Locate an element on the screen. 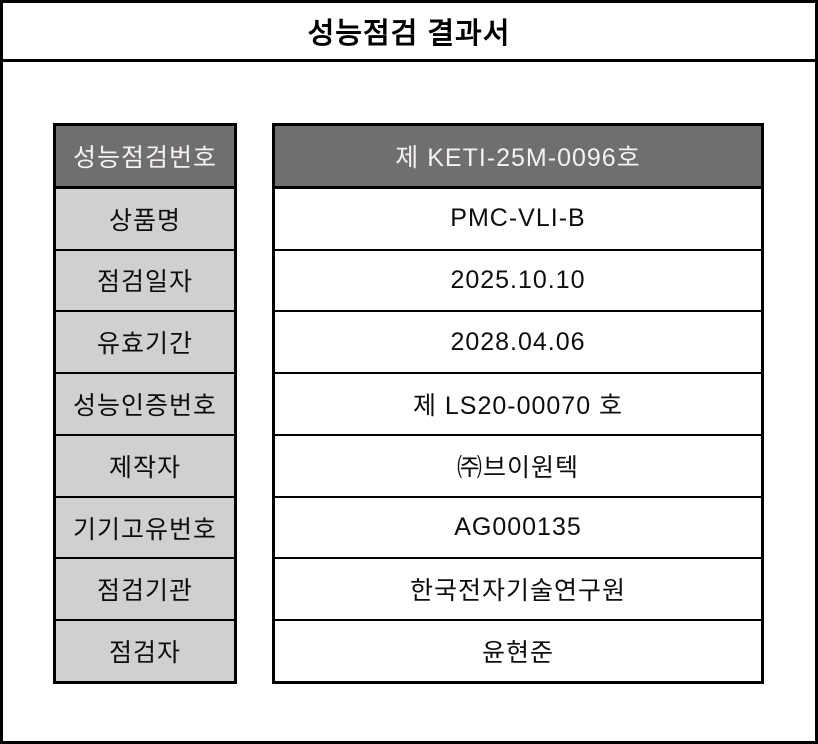 The width and height of the screenshot is (818, 744). label-device-serial-number: 기기고유번호 is located at coordinates (145, 526).